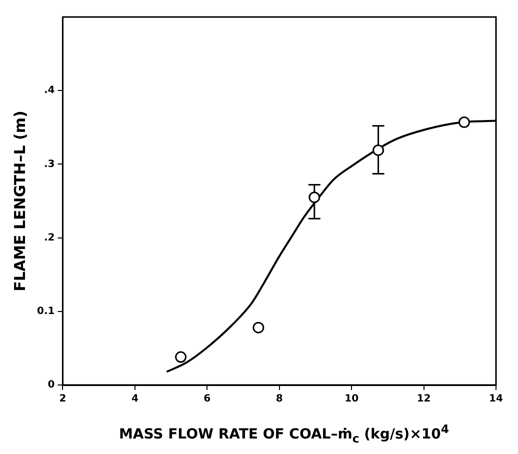  Describe the element at coordinates (51, 385) in the screenshot. I see `y-tick-label: 0` at that location.